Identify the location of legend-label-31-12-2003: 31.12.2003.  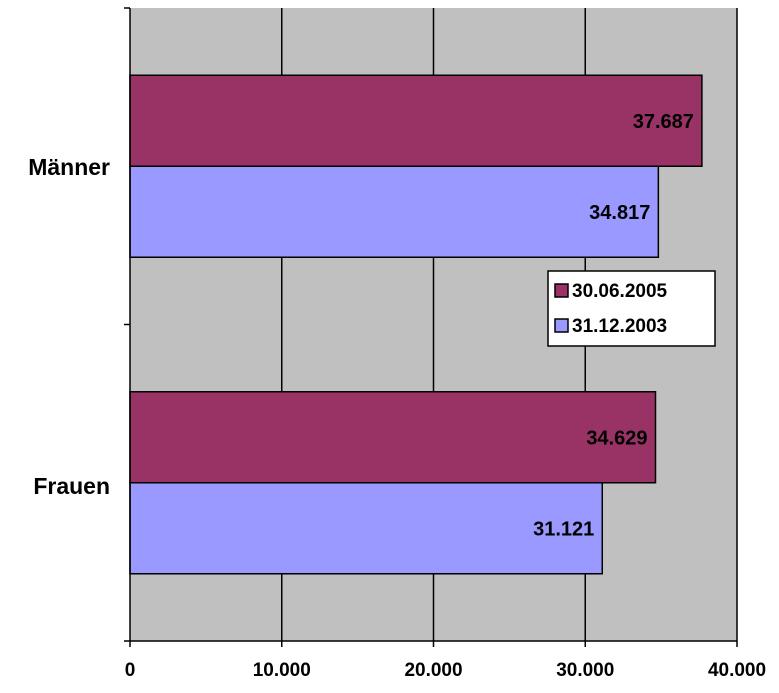
(619, 326).